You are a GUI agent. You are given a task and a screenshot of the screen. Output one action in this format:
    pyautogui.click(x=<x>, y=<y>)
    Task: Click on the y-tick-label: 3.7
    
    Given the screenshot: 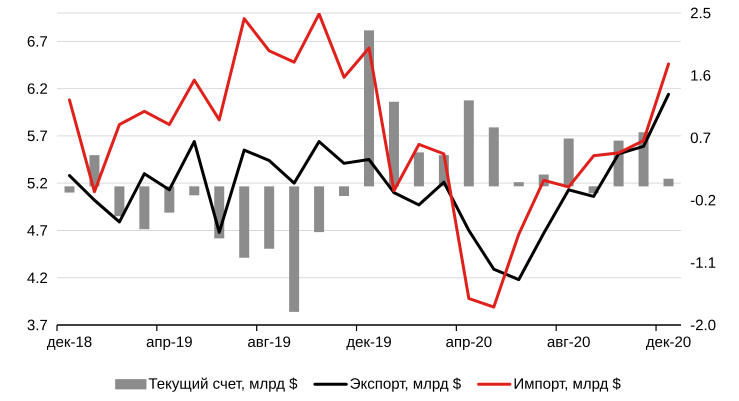 What is the action you would take?
    pyautogui.click(x=38, y=325)
    